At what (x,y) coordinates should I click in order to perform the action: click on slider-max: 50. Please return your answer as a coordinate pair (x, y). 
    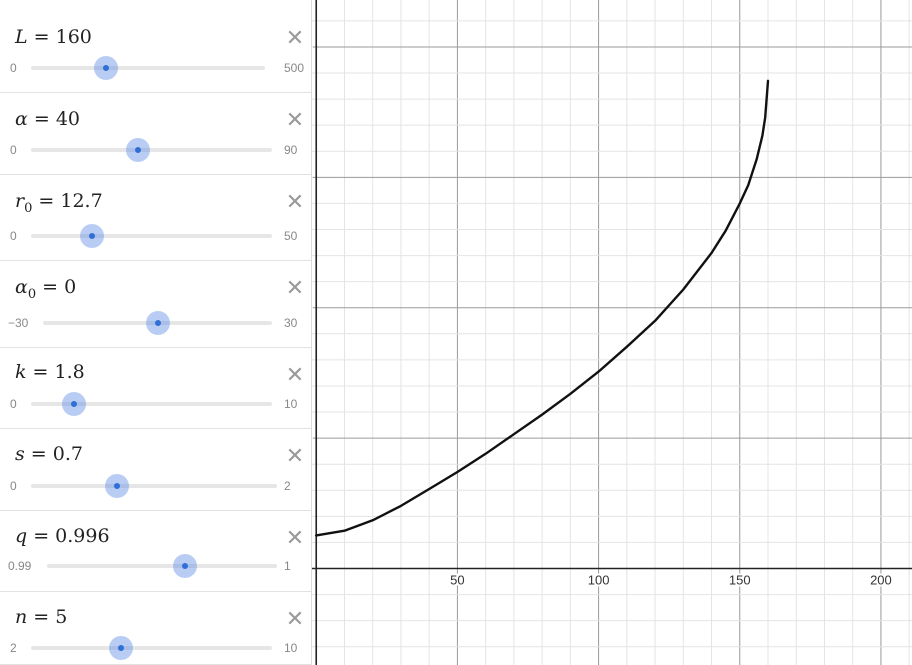
    Looking at the image, I should click on (291, 236).